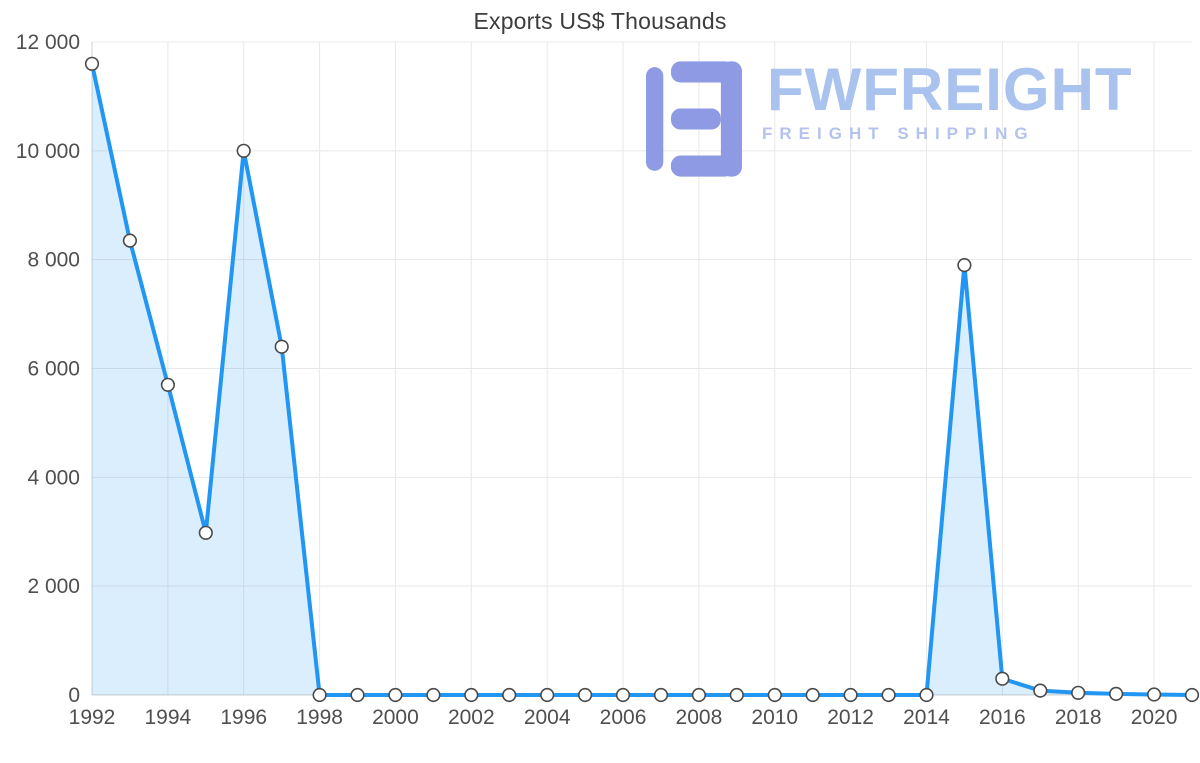 This screenshot has width=1200, height=763. I want to click on x-tick-label: 2004, so click(547, 717).